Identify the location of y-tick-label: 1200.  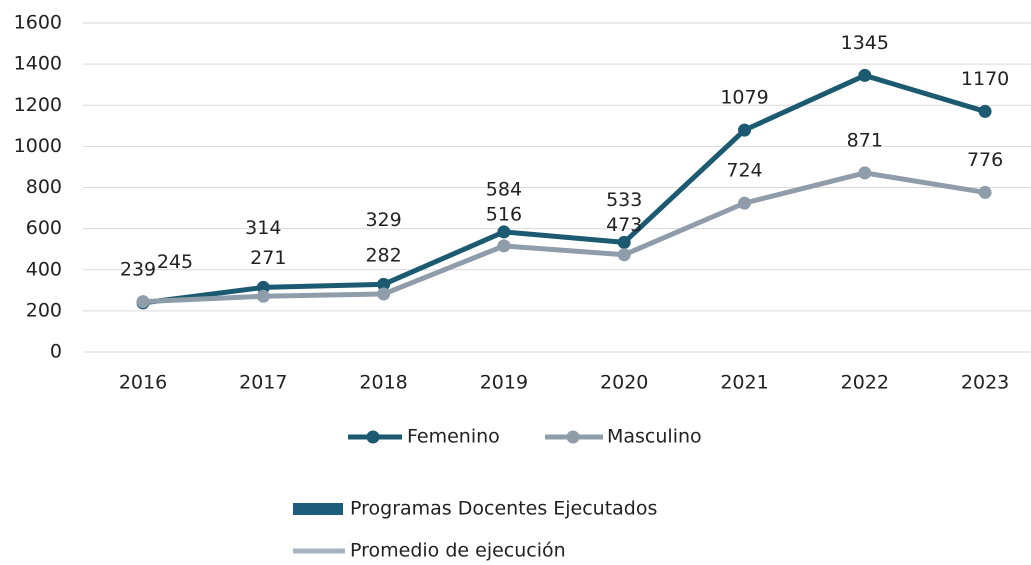
(38, 105).